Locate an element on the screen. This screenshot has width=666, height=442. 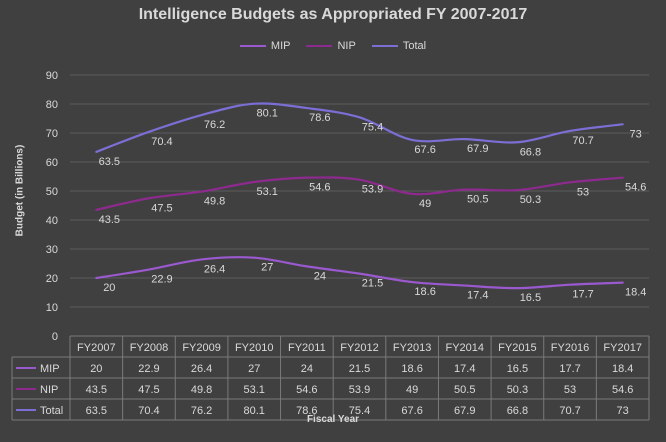
legend-item-total: Total is located at coordinates (399, 46).